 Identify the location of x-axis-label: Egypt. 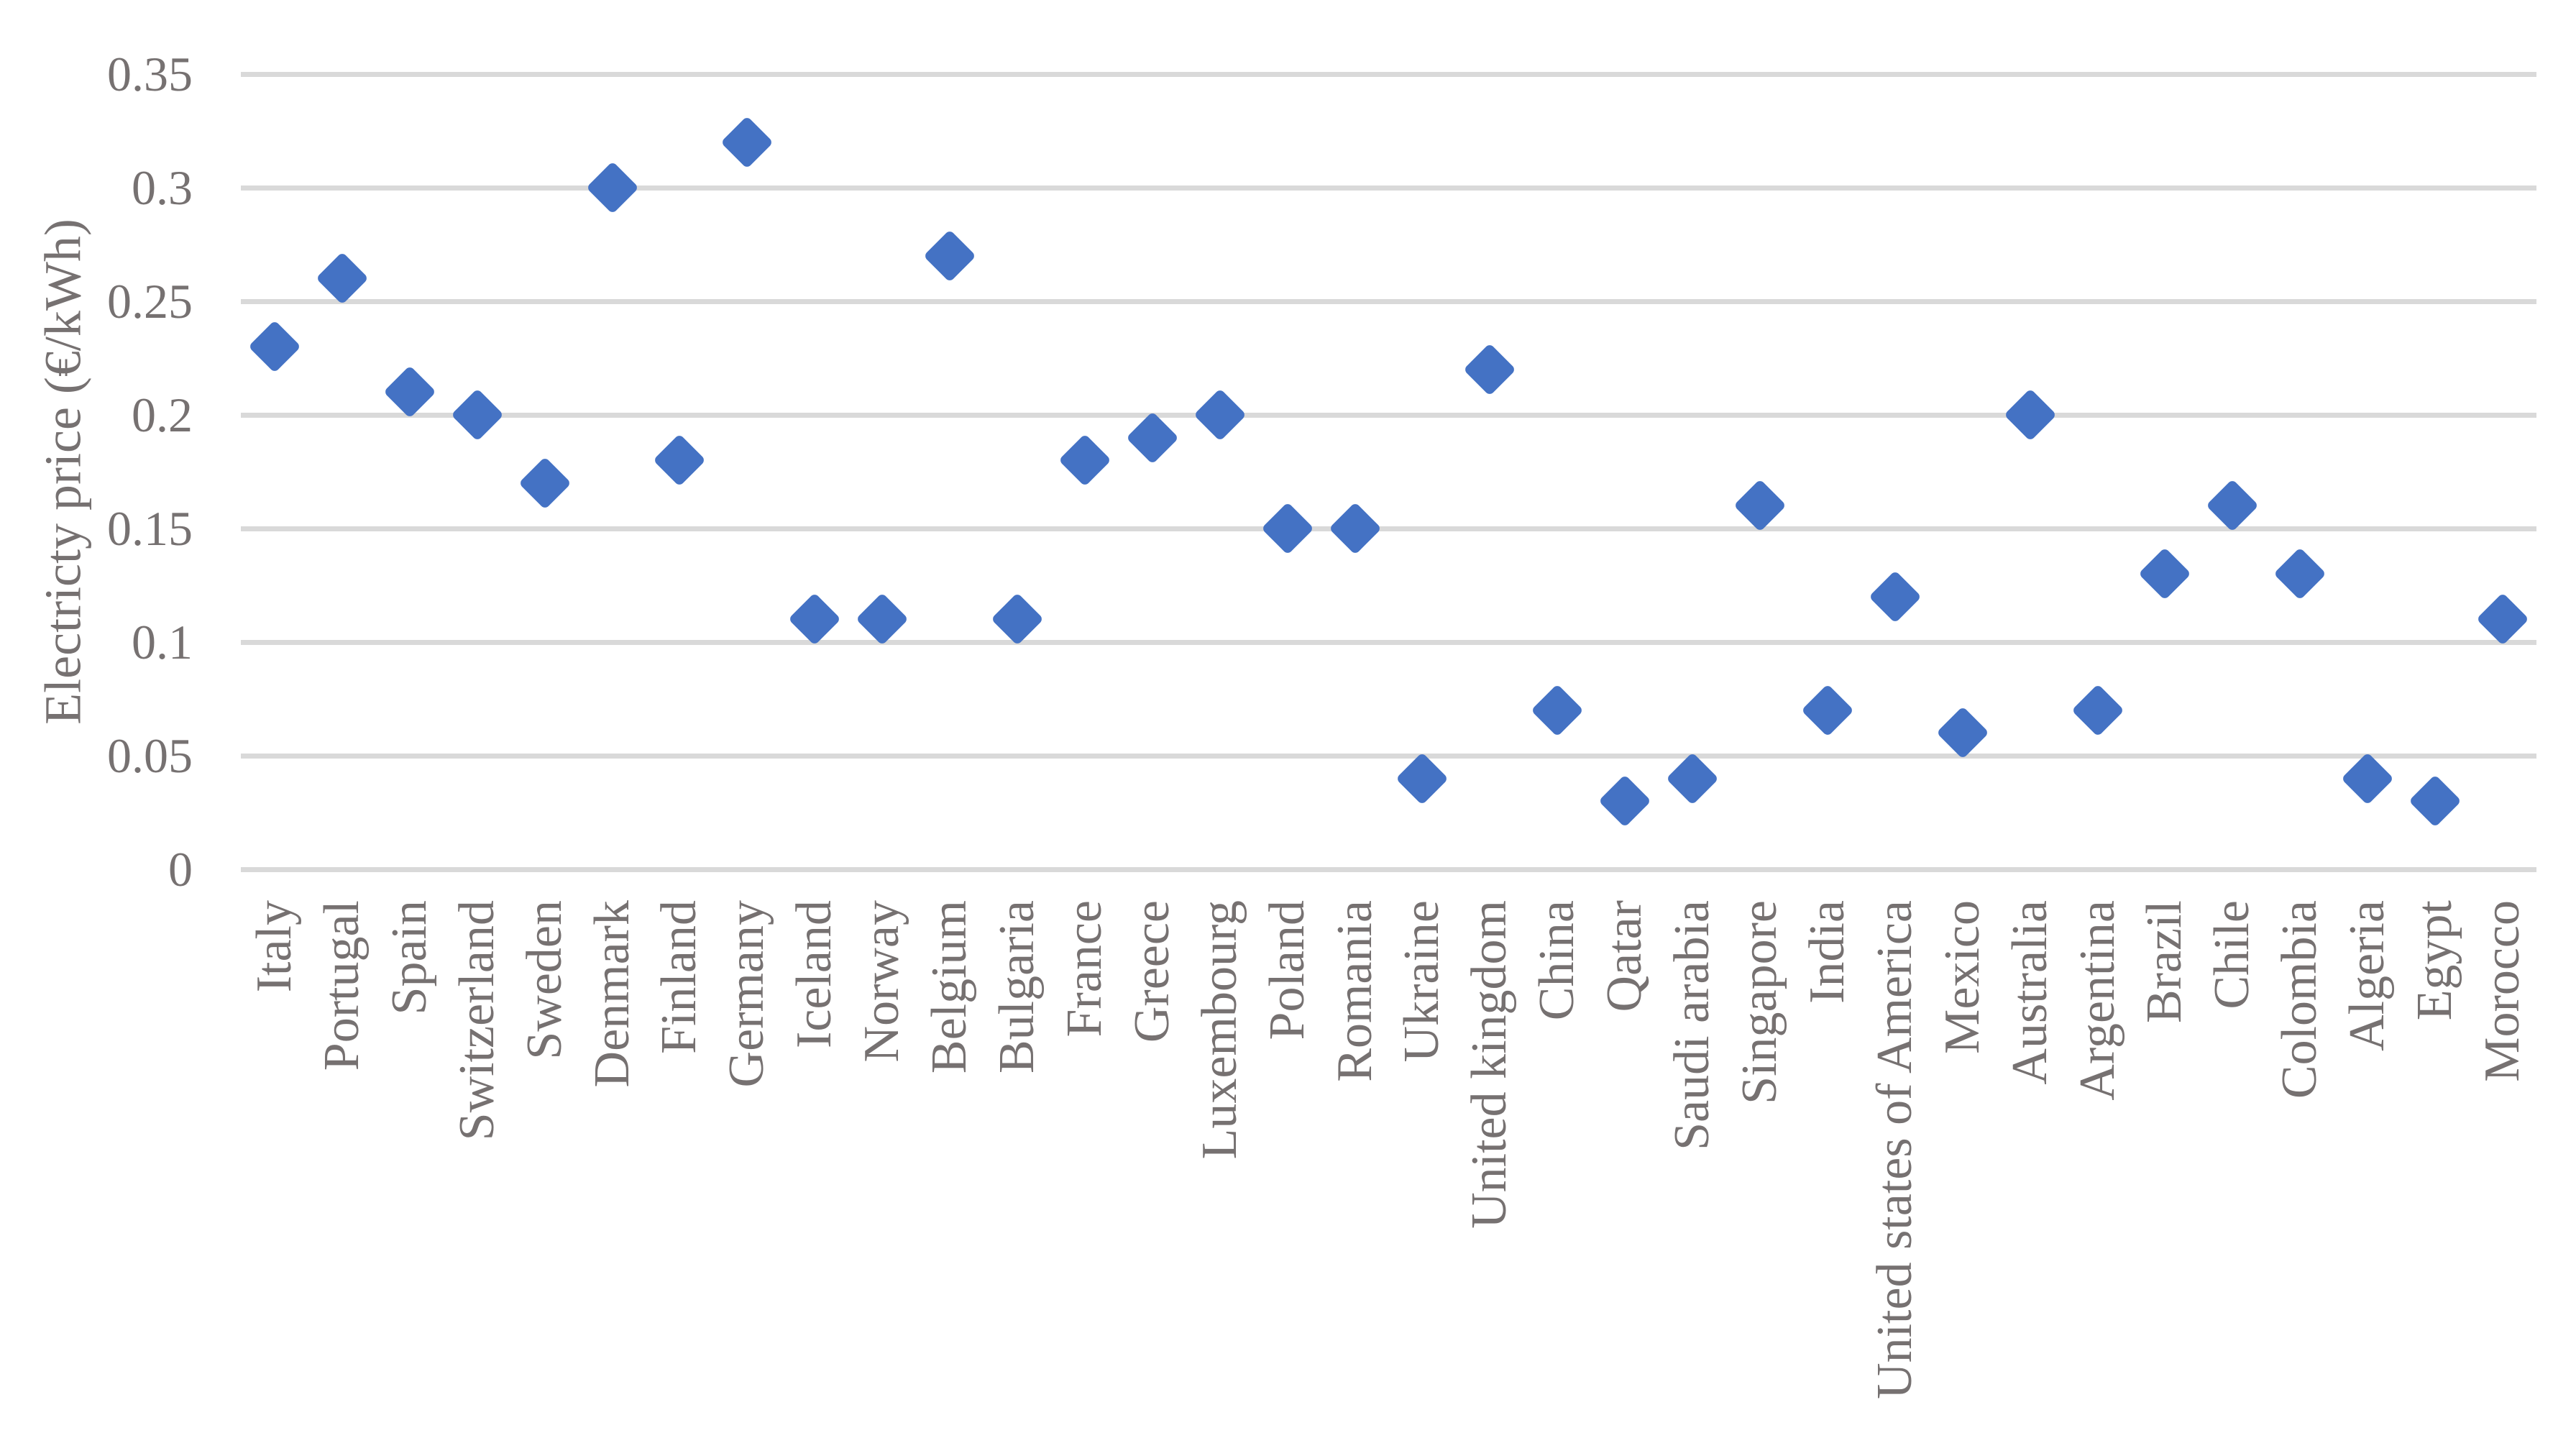
(2435, 961).